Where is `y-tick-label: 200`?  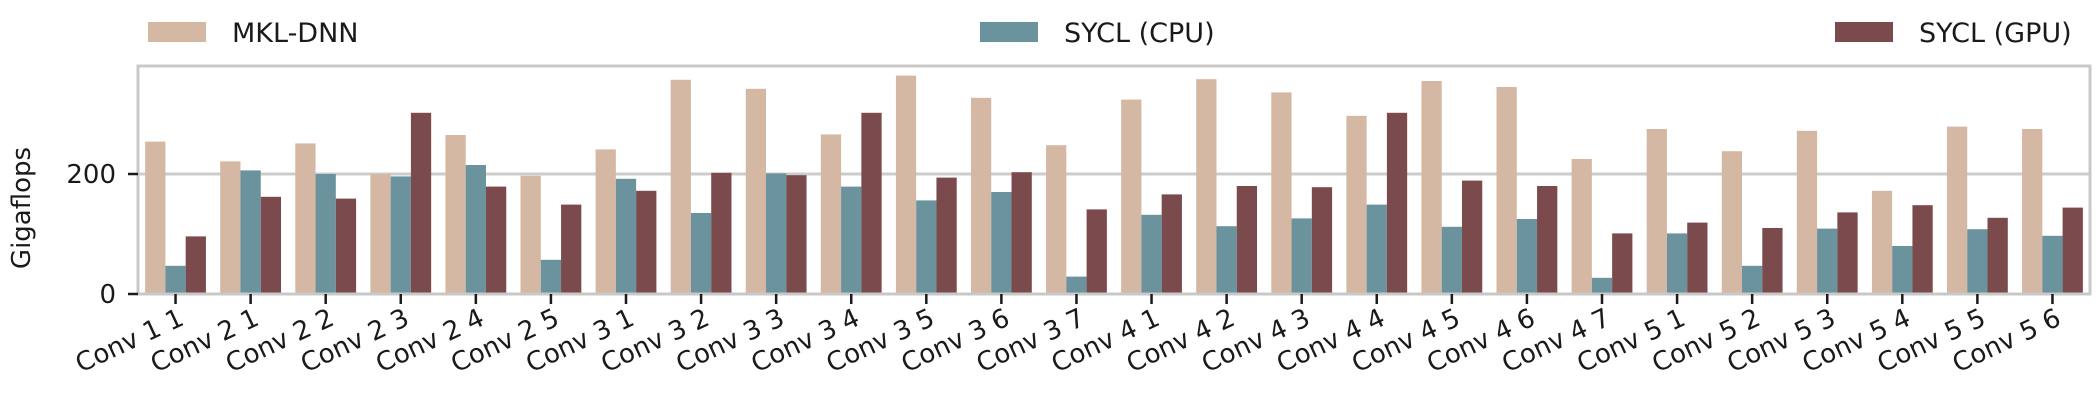
y-tick-label: 200 is located at coordinates (91, 175).